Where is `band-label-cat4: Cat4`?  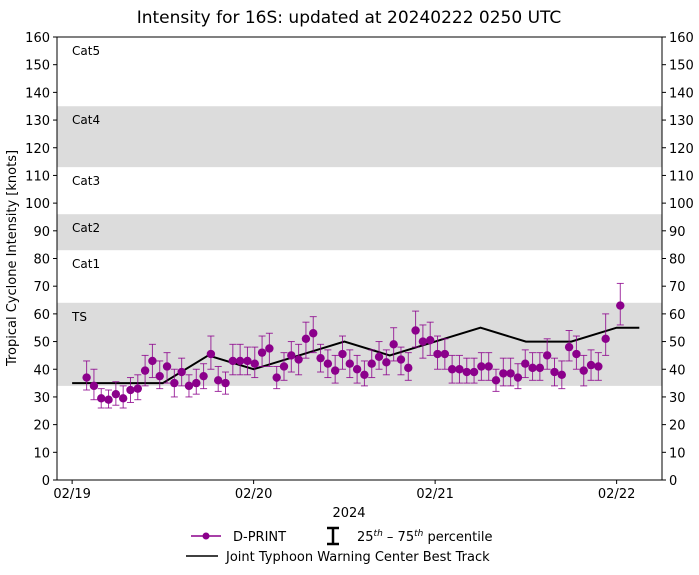
band-label-cat4: Cat4 is located at coordinates (86, 120).